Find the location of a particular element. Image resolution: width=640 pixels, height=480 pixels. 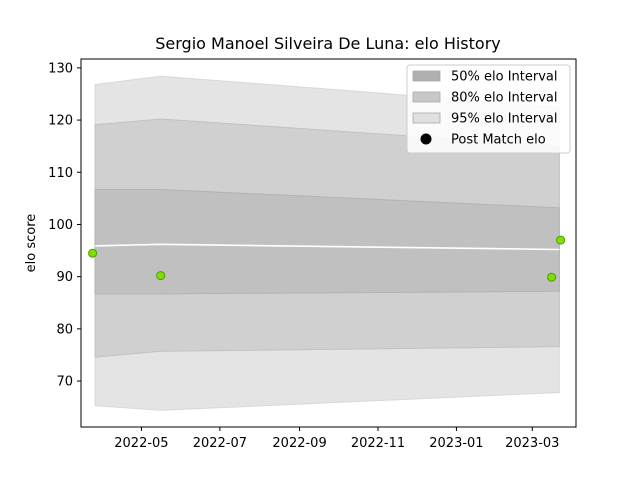

y-tick-label-1: 70 is located at coordinates (64, 382).